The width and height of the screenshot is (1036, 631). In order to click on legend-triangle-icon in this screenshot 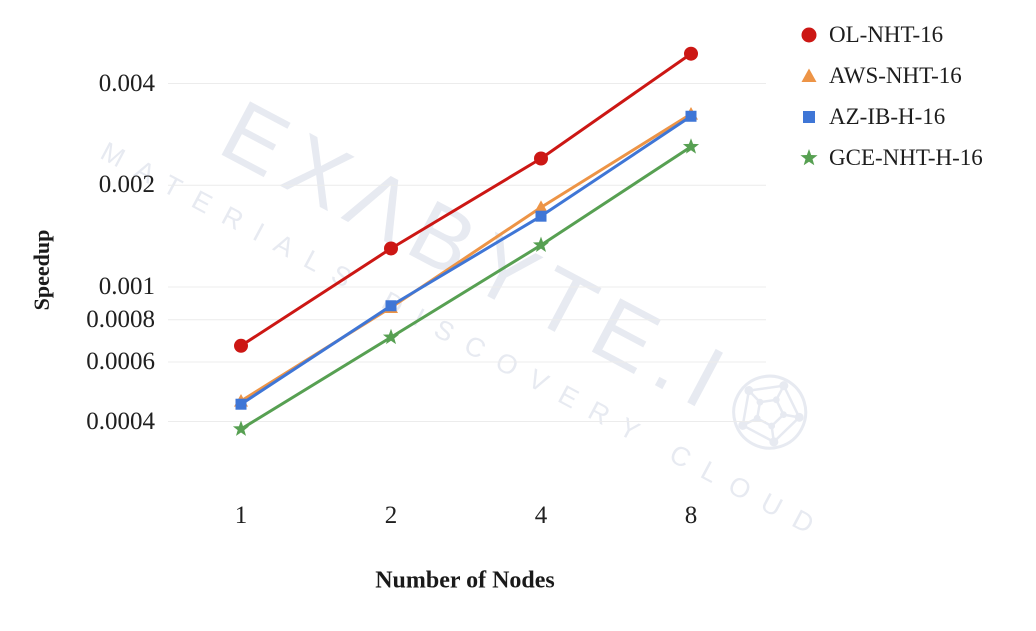, I will do `click(809, 75)`.